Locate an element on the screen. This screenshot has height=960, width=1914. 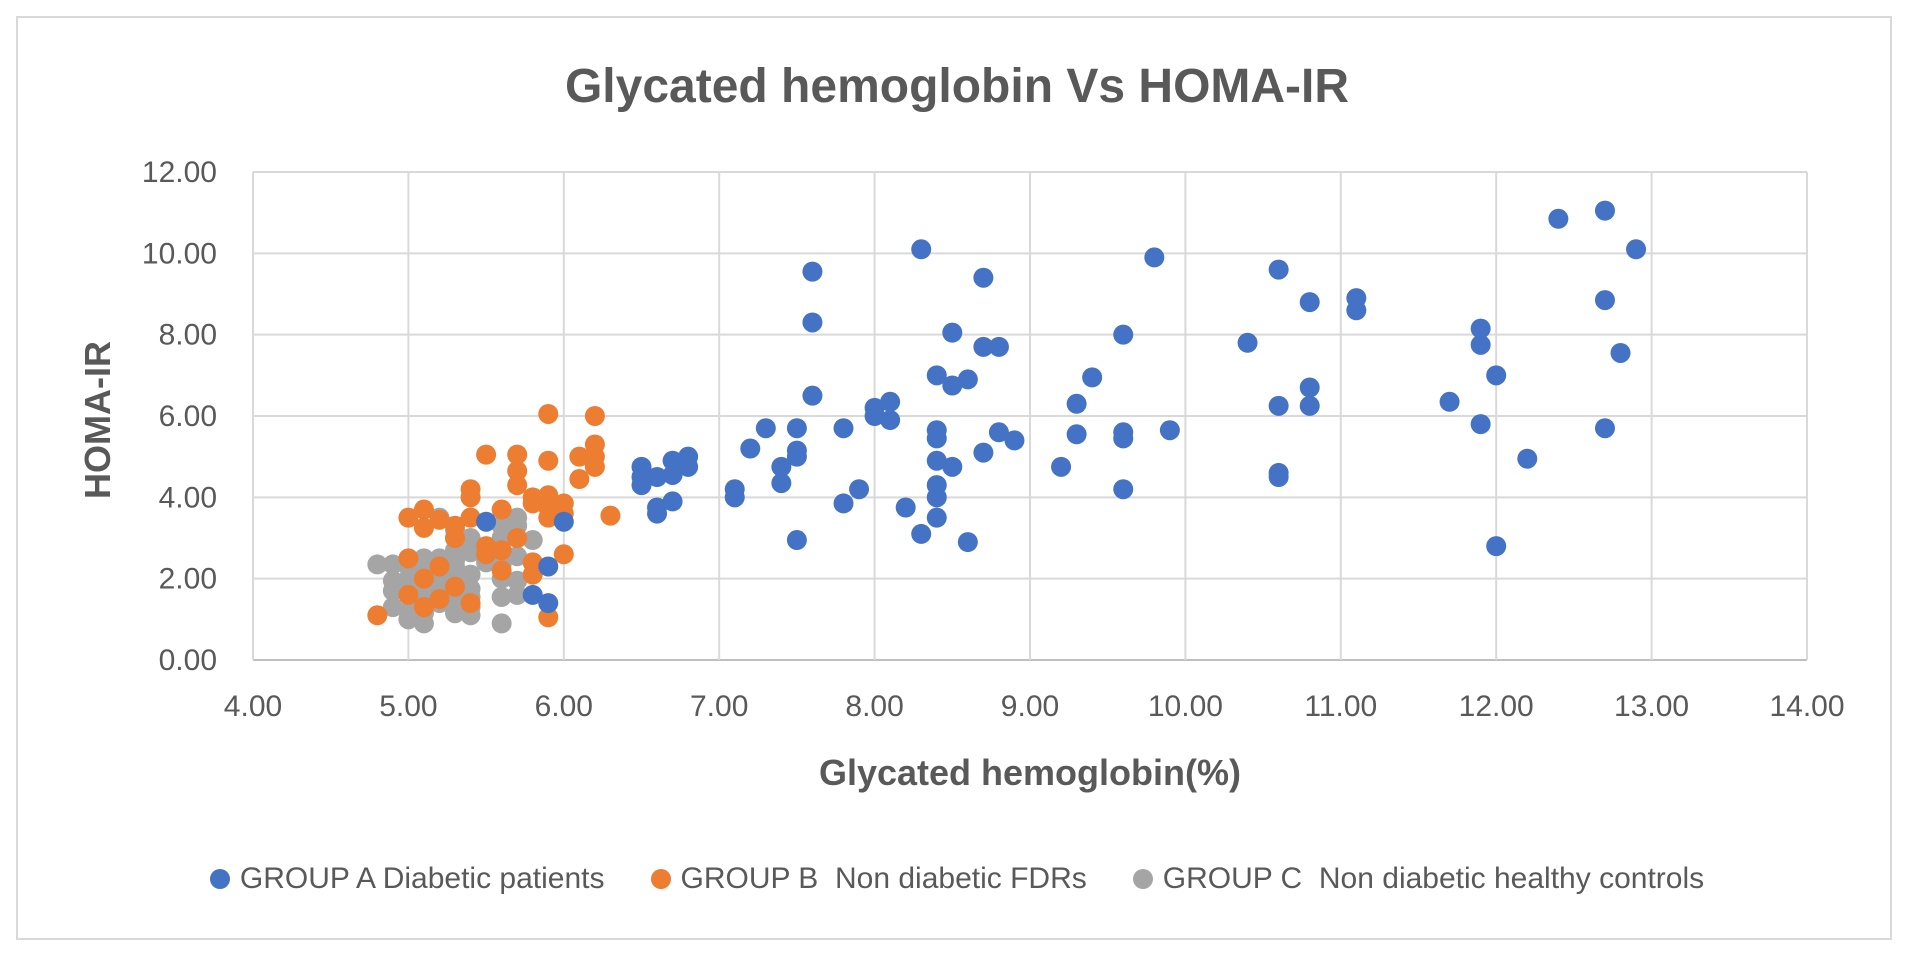
x-tick-label: 6.00 is located at coordinates (564, 706).